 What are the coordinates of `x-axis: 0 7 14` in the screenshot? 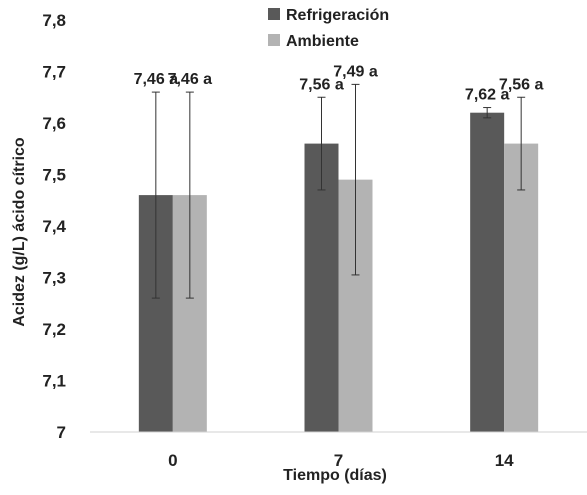 It's located at (338, 450).